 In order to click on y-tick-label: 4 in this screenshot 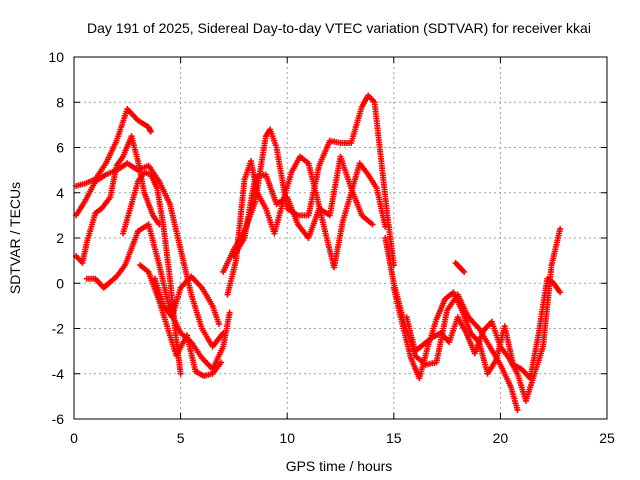, I will do `click(60, 193)`.